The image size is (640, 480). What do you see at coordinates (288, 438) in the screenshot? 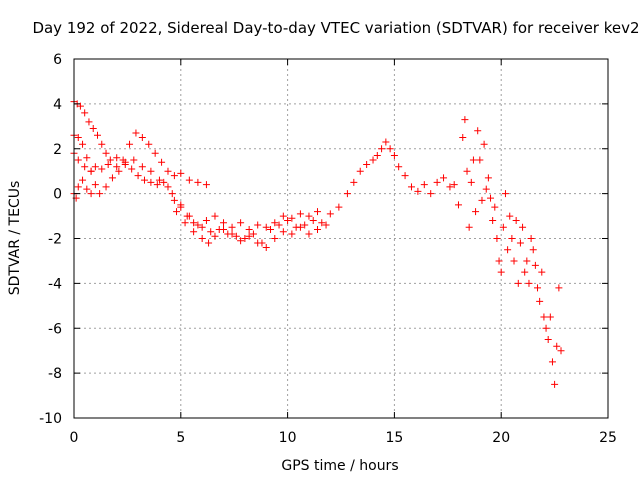
I see `x-tick-label: 10` at bounding box center [288, 438].